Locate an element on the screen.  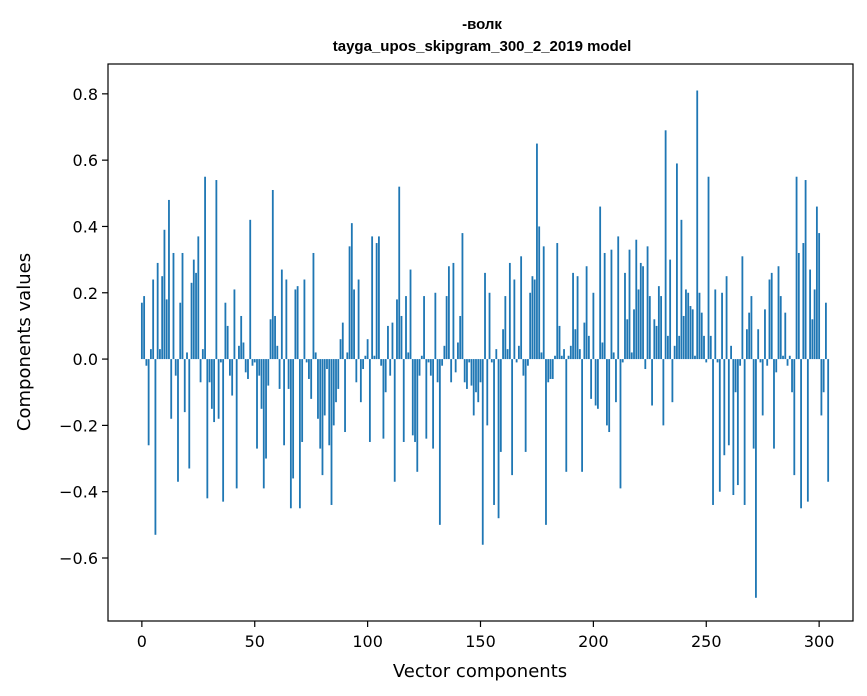
x-tick-label: 250 is located at coordinates (706, 641).